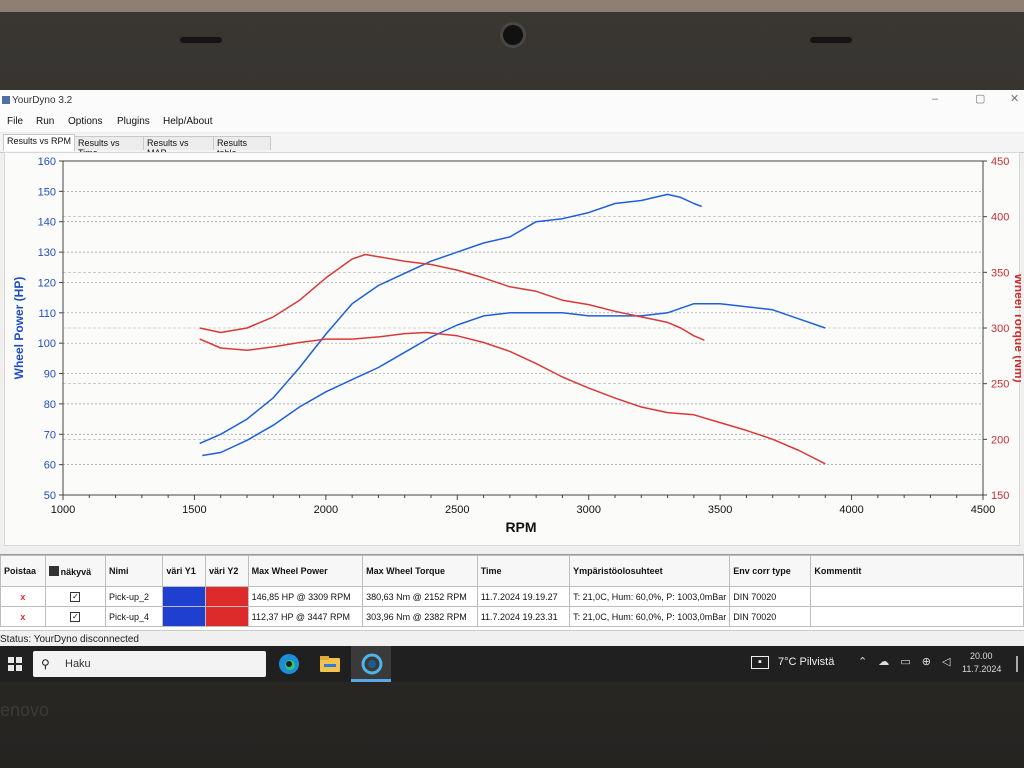  Describe the element at coordinates (806, 662) in the screenshot. I see `weather-text: 7°C Pilvistä` at that location.